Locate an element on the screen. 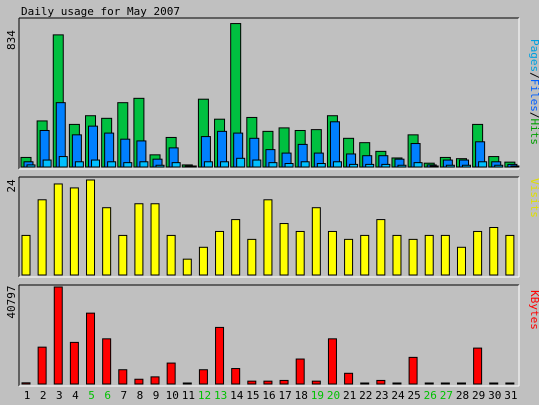 The image size is (539, 405). day-label: 19 is located at coordinates (317, 395).